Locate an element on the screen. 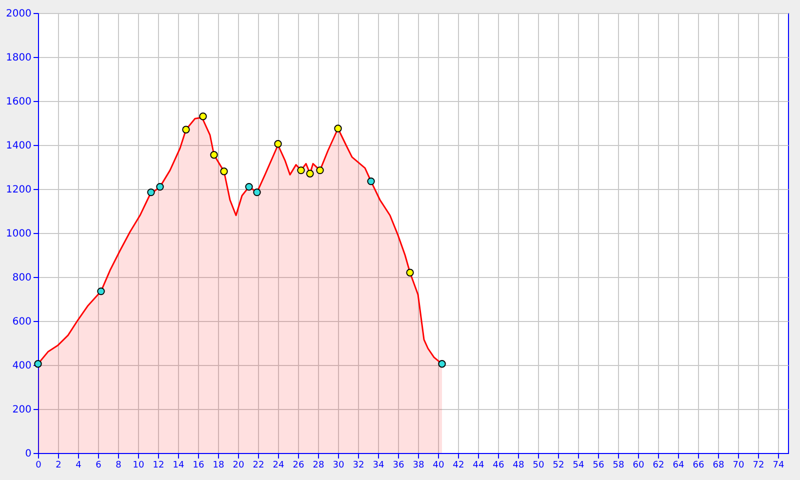 Image resolution: width=800 pixels, height=480 pixels. x-tick-label: 24 is located at coordinates (278, 465).